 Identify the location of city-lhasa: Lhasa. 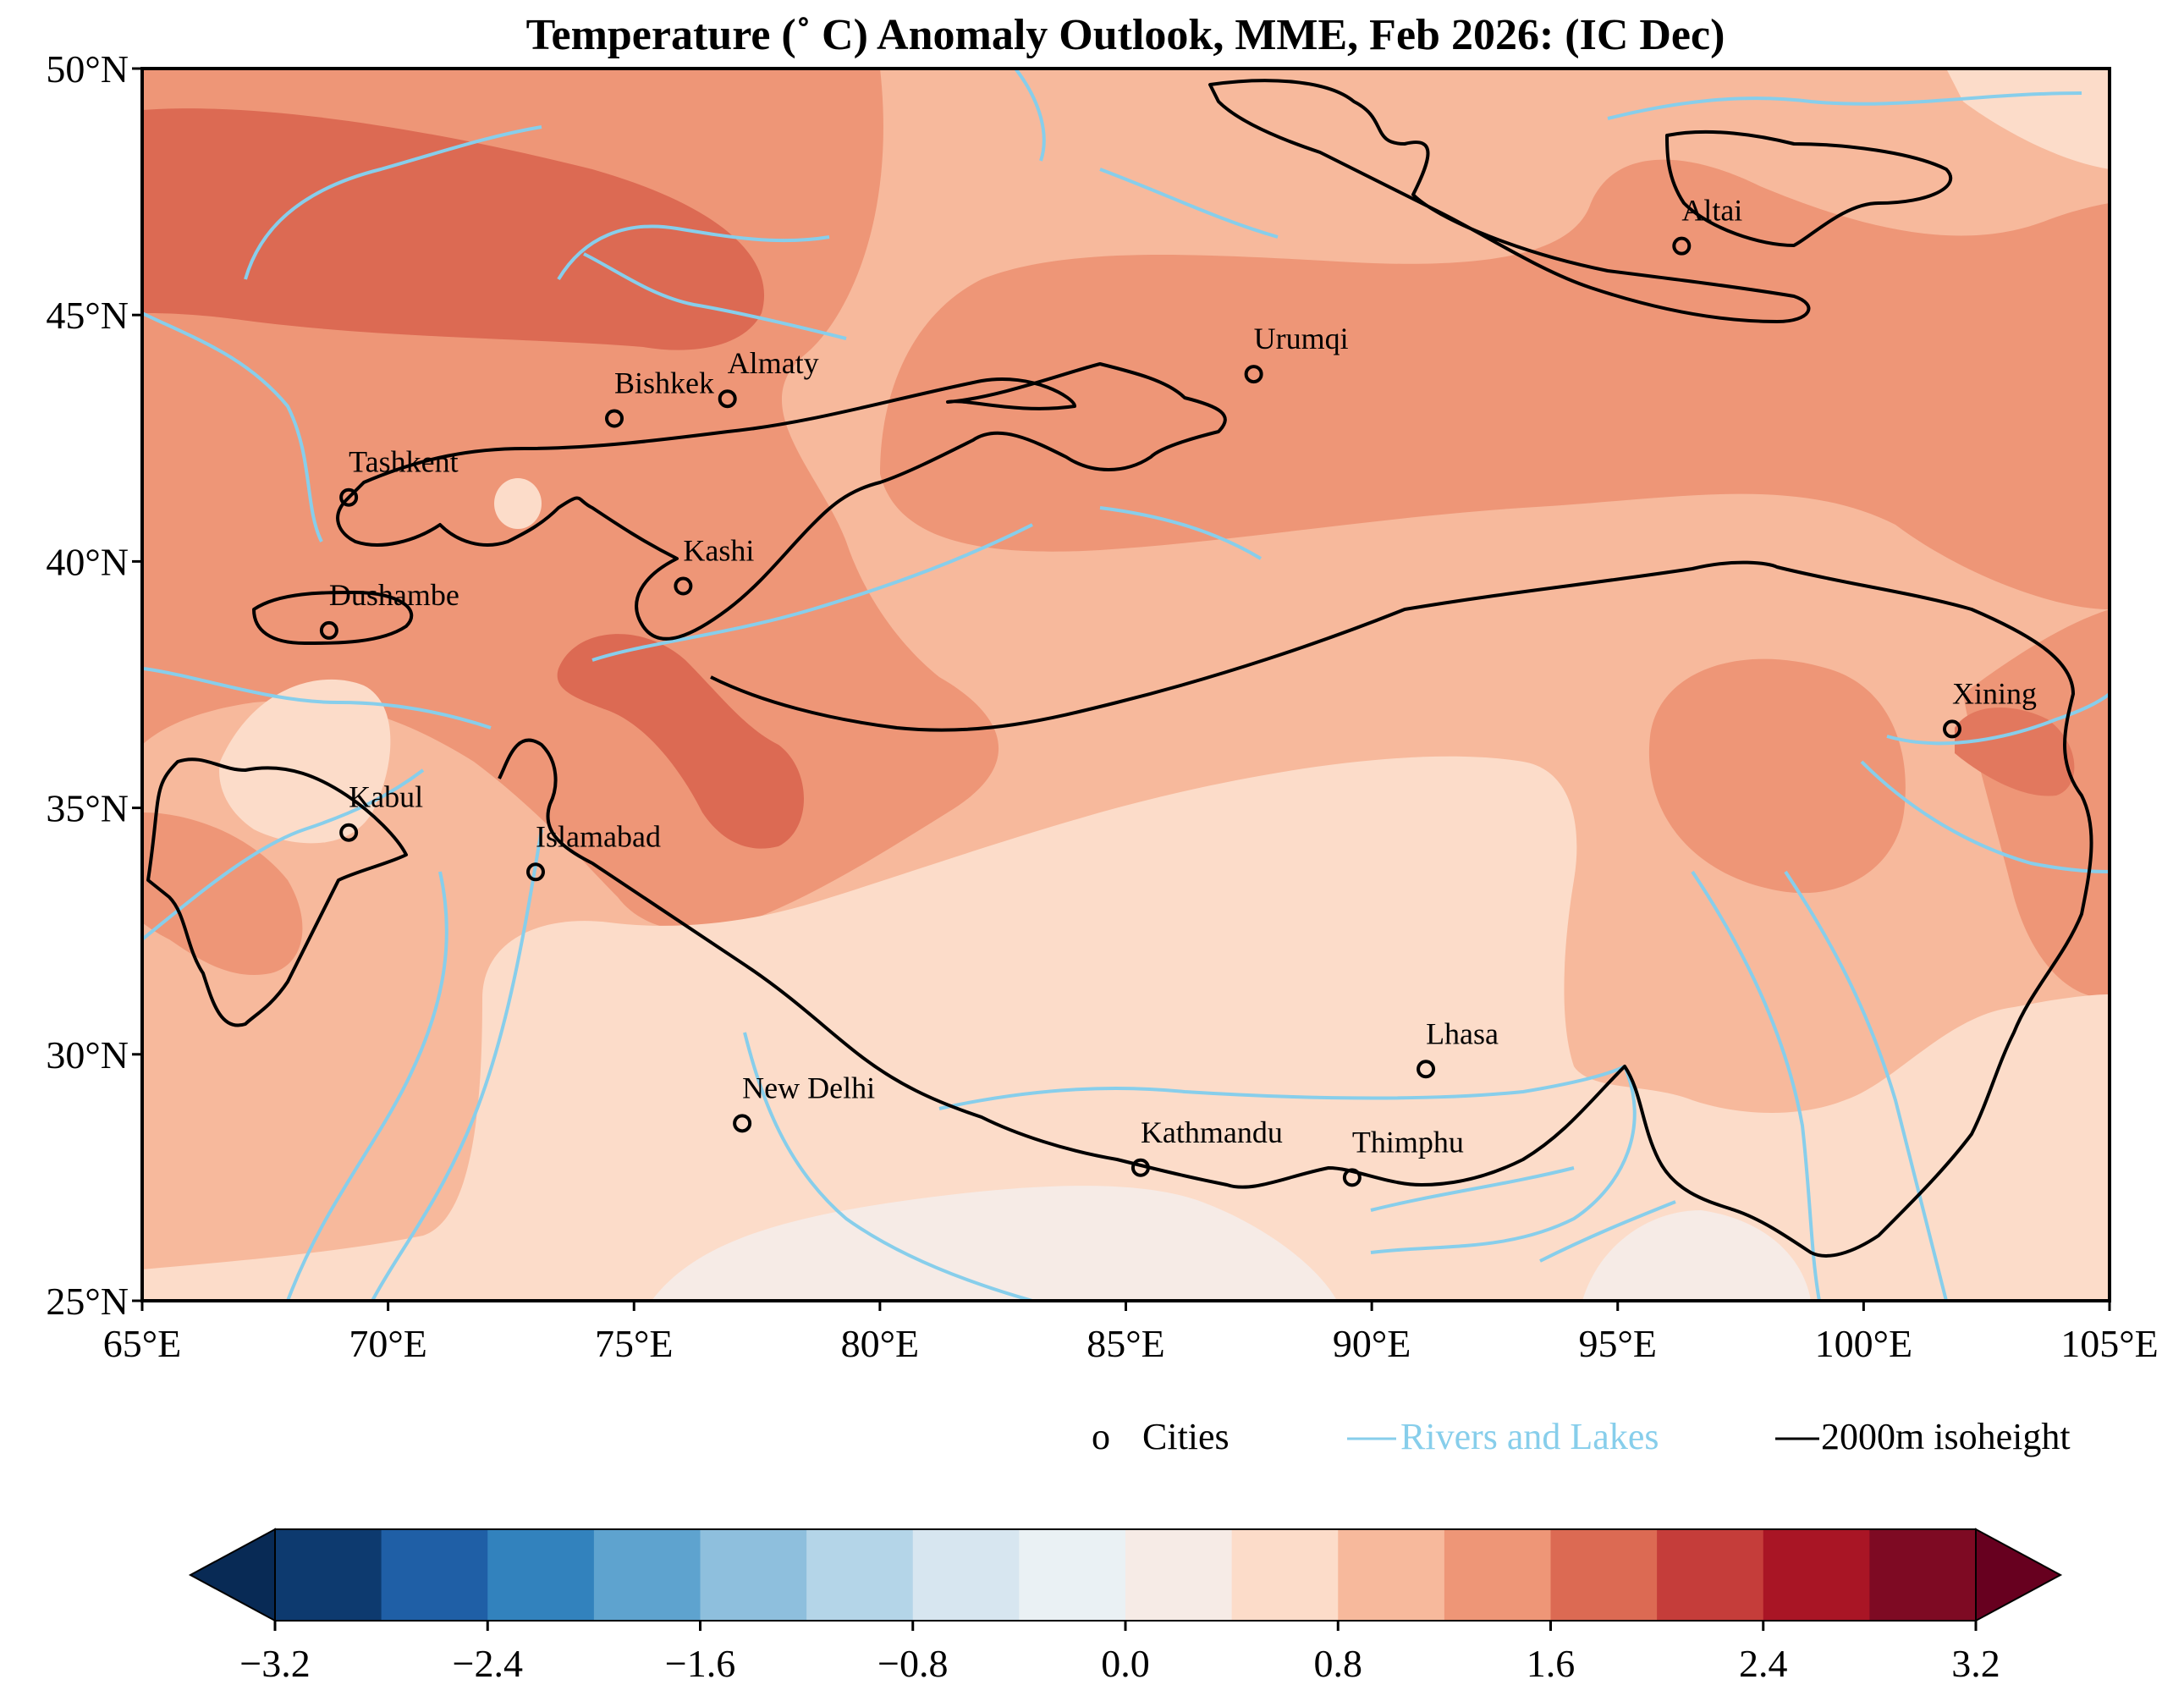
(1458, 1047).